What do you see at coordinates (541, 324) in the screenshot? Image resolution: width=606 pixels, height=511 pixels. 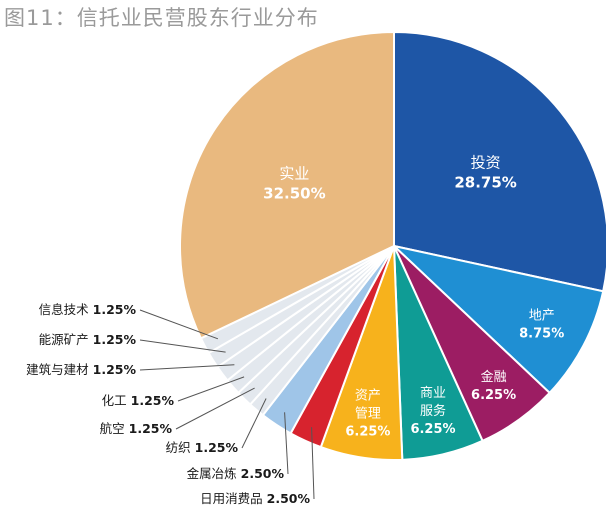 I see `slice-label-1: 地产 8.75%` at bounding box center [541, 324].